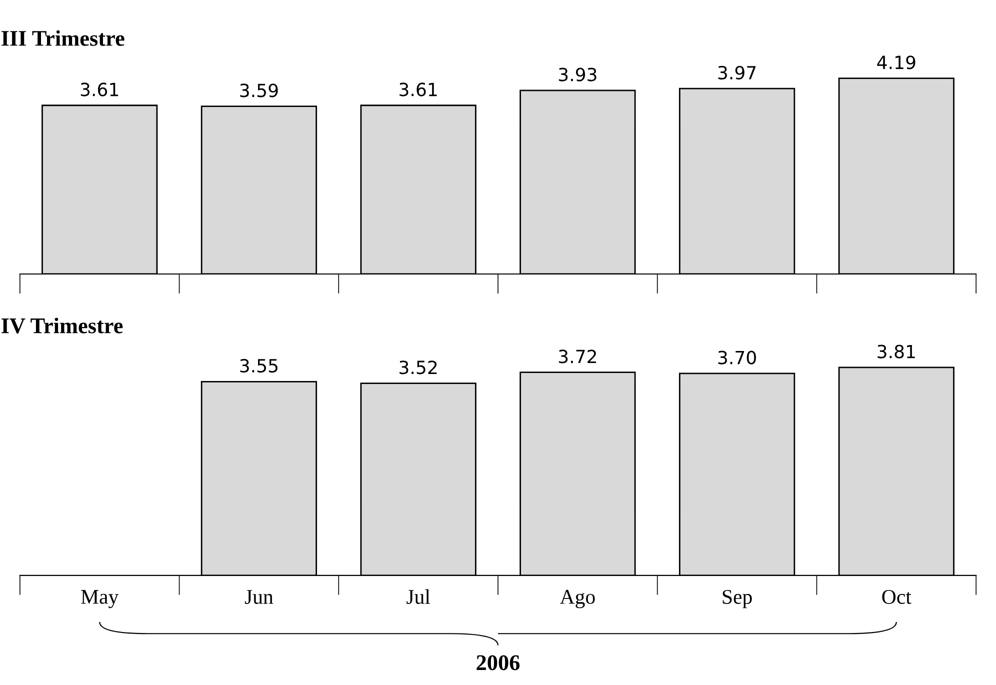 This screenshot has height=685, width=996. What do you see at coordinates (418, 596) in the screenshot?
I see `x-tick-label: Jul` at bounding box center [418, 596].